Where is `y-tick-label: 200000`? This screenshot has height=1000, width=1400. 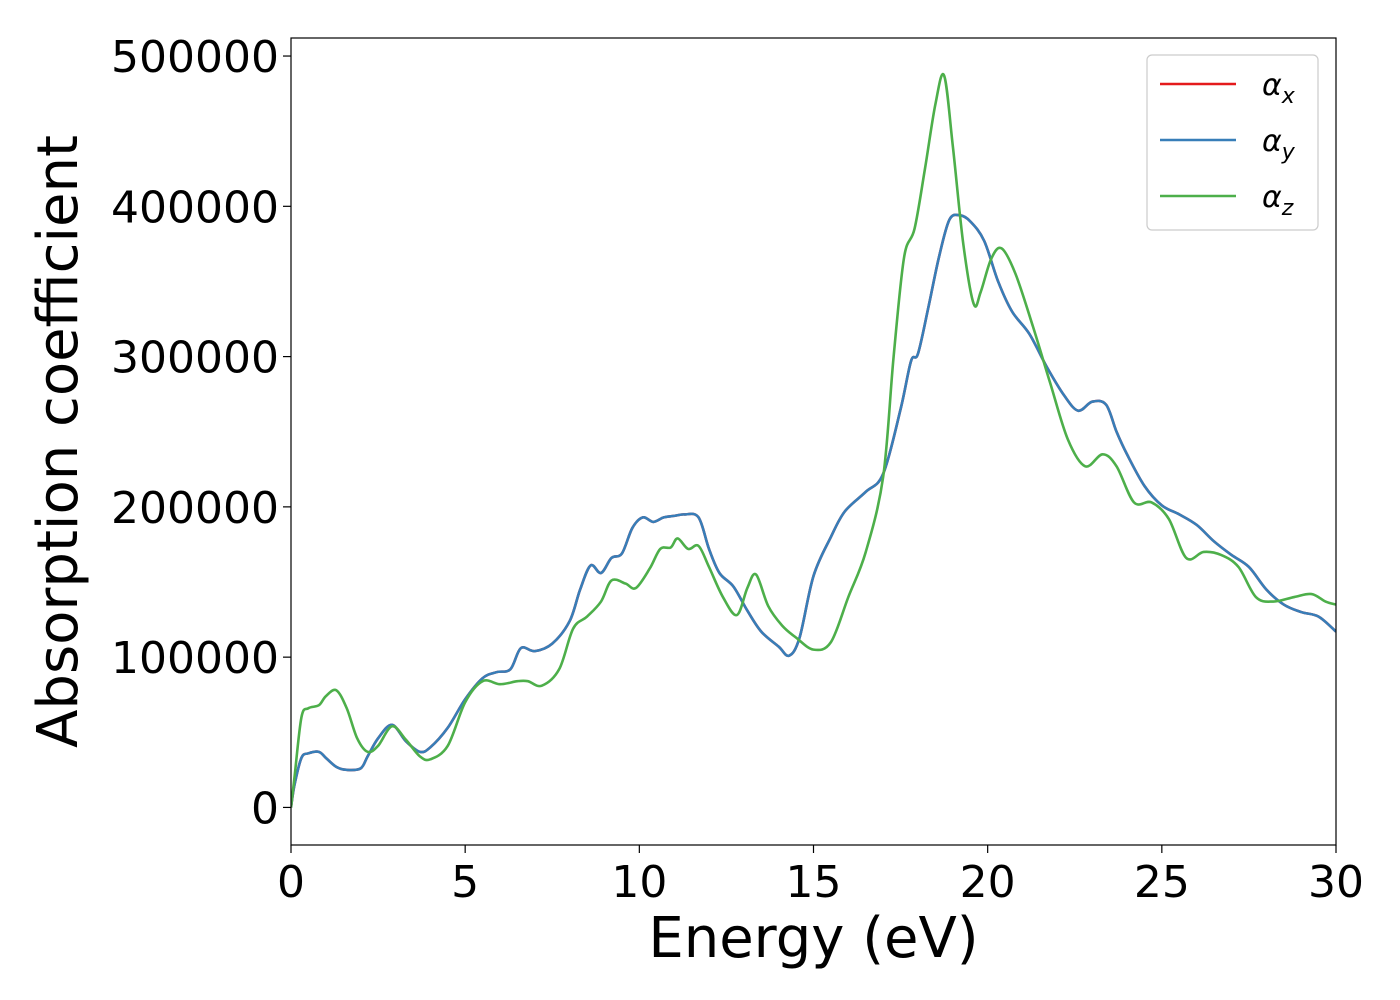
y-tick-label: 200000 is located at coordinates (195, 508).